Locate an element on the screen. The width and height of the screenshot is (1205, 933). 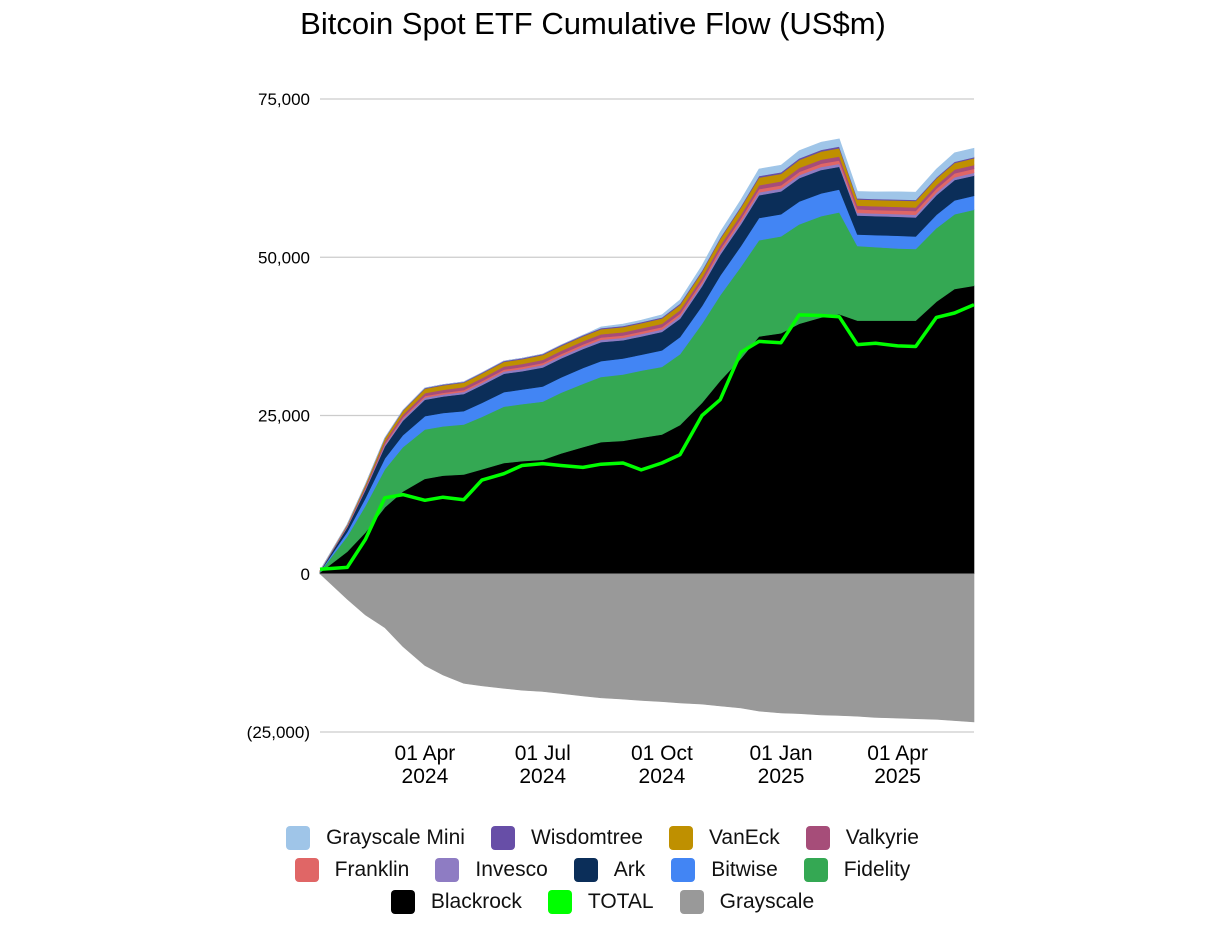
legend-item: Valkyrie is located at coordinates (862, 838).